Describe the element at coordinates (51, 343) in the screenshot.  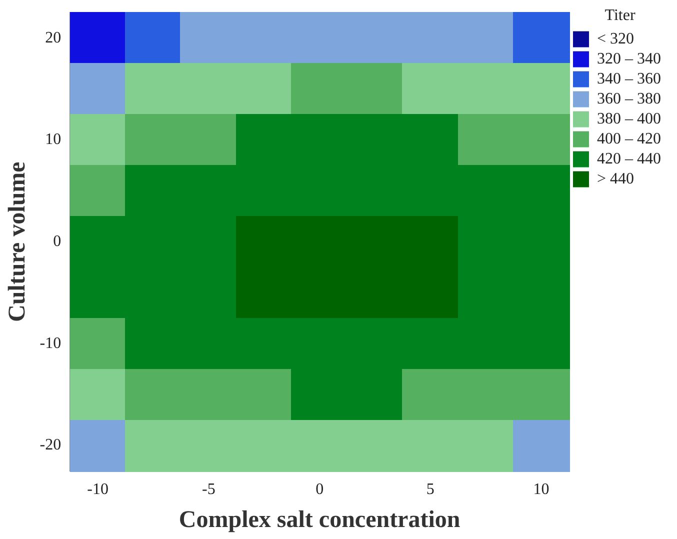
I see `y-tick-label: -10` at that location.